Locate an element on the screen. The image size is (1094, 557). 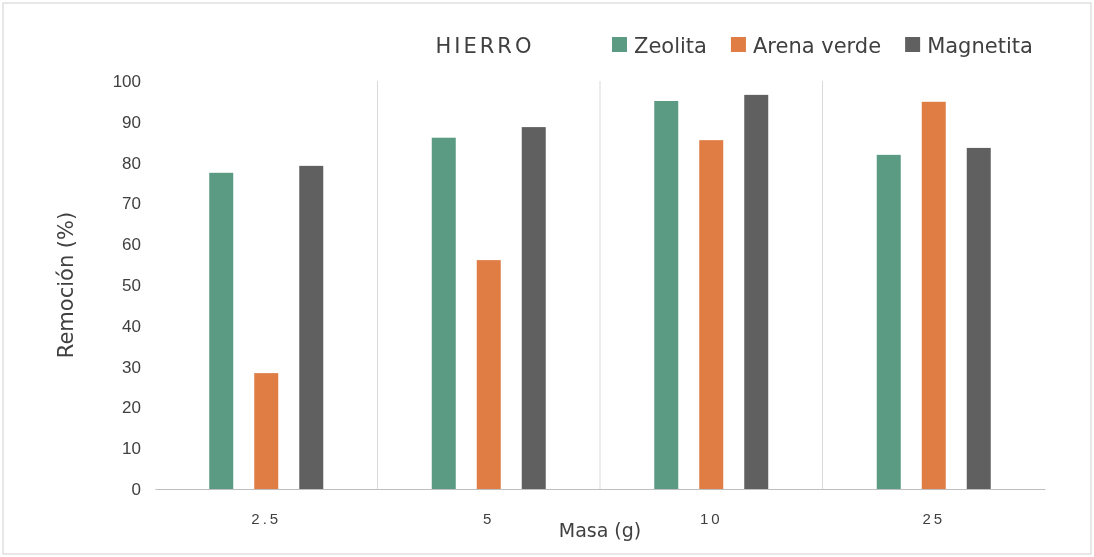
y-axis-title: Remoción (%) is located at coordinates (66, 285).